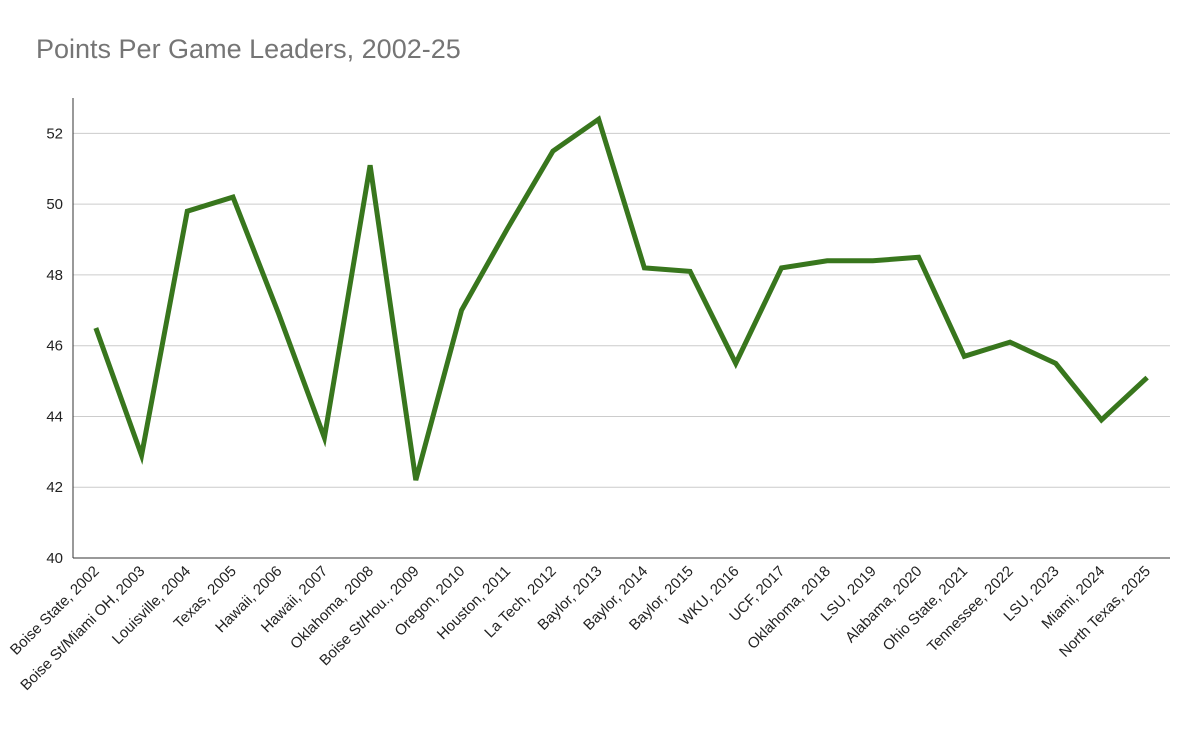  I want to click on y-tick-label: 50, so click(54, 204).